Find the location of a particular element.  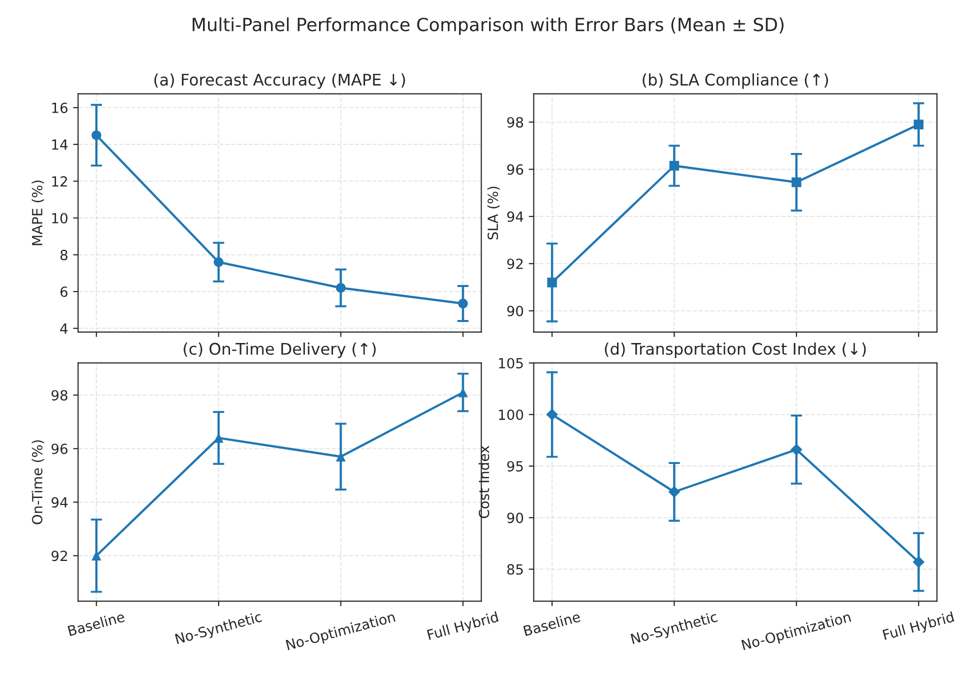

y-tick-label: 6 is located at coordinates (64, 292).